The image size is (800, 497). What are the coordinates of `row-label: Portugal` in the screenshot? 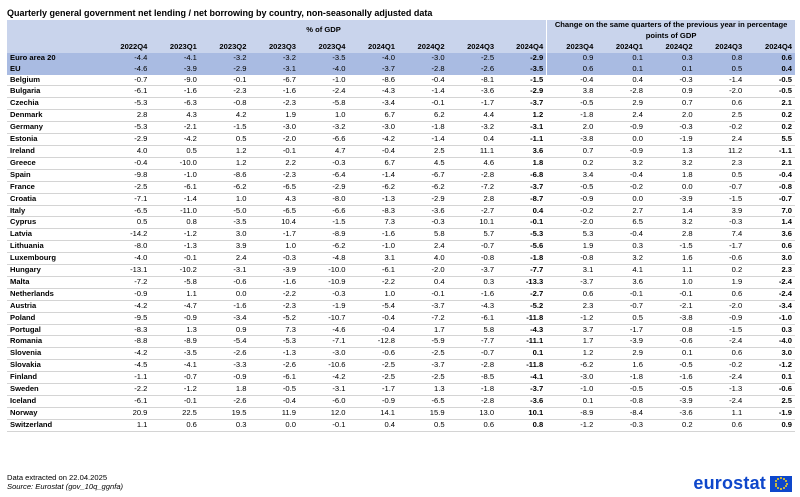 It's located at (54, 330).